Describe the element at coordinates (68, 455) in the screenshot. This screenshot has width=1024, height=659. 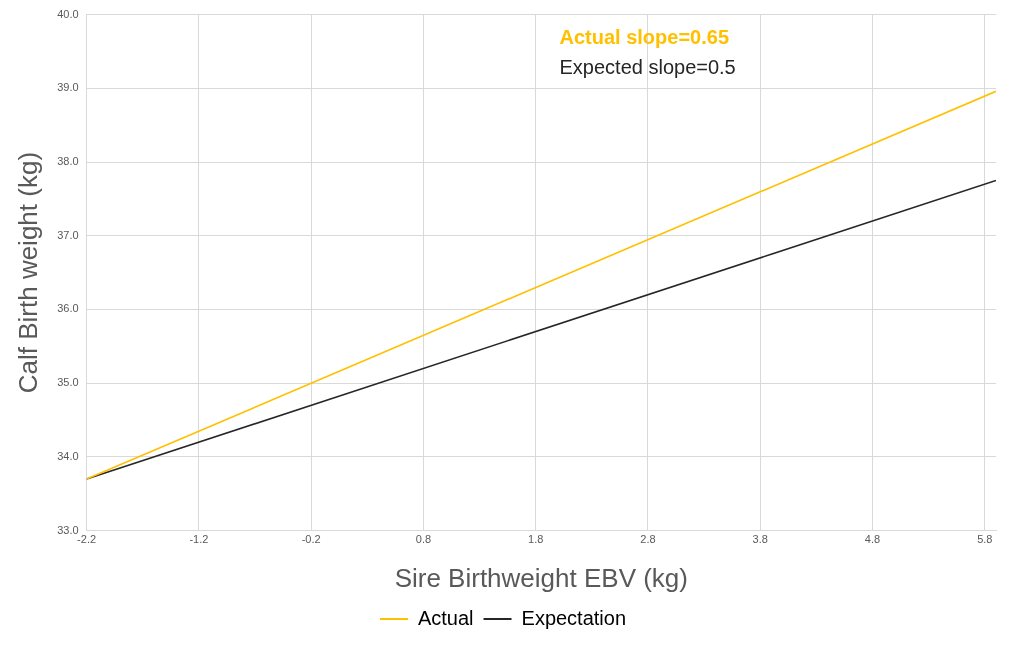
I see `y-tick-label: 34.0` at that location.